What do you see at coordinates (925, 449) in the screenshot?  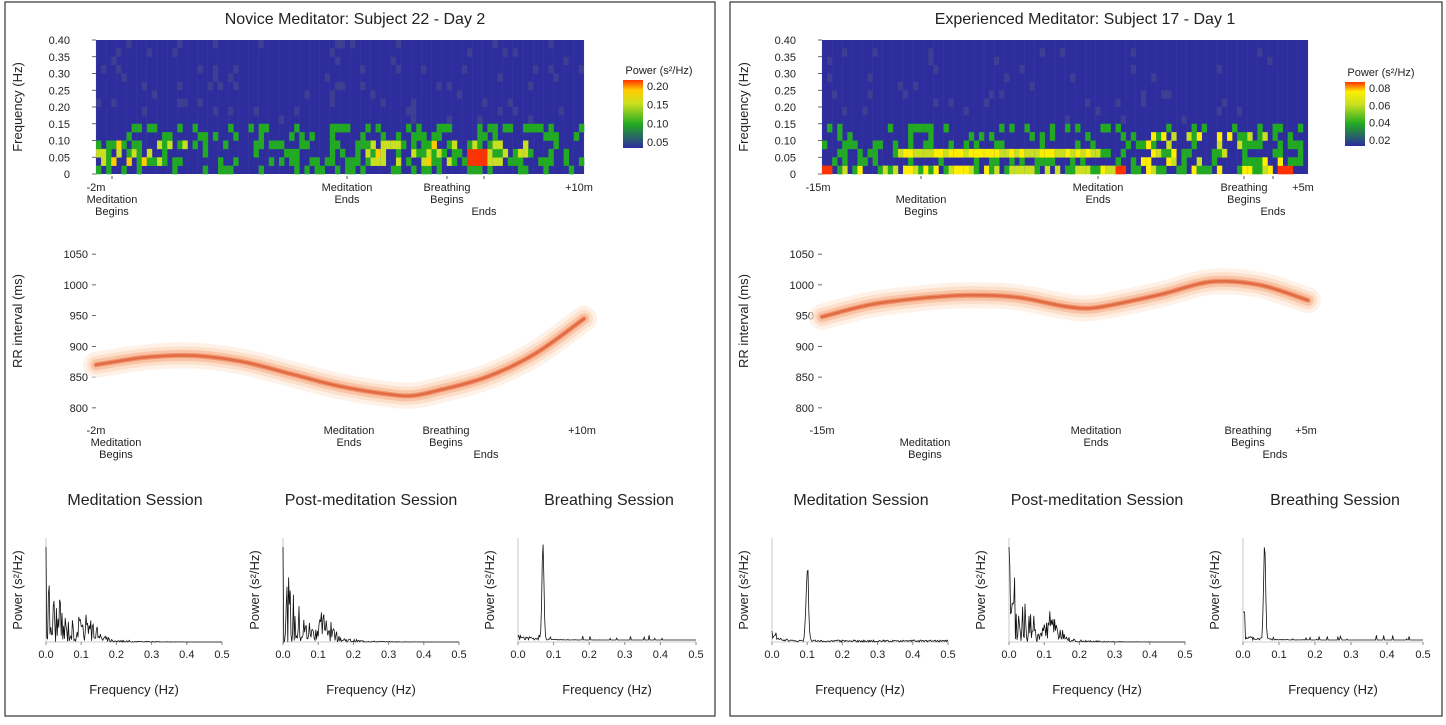 I see `rr-xmark-meditation-begins: Meditation Begins` at bounding box center [925, 449].